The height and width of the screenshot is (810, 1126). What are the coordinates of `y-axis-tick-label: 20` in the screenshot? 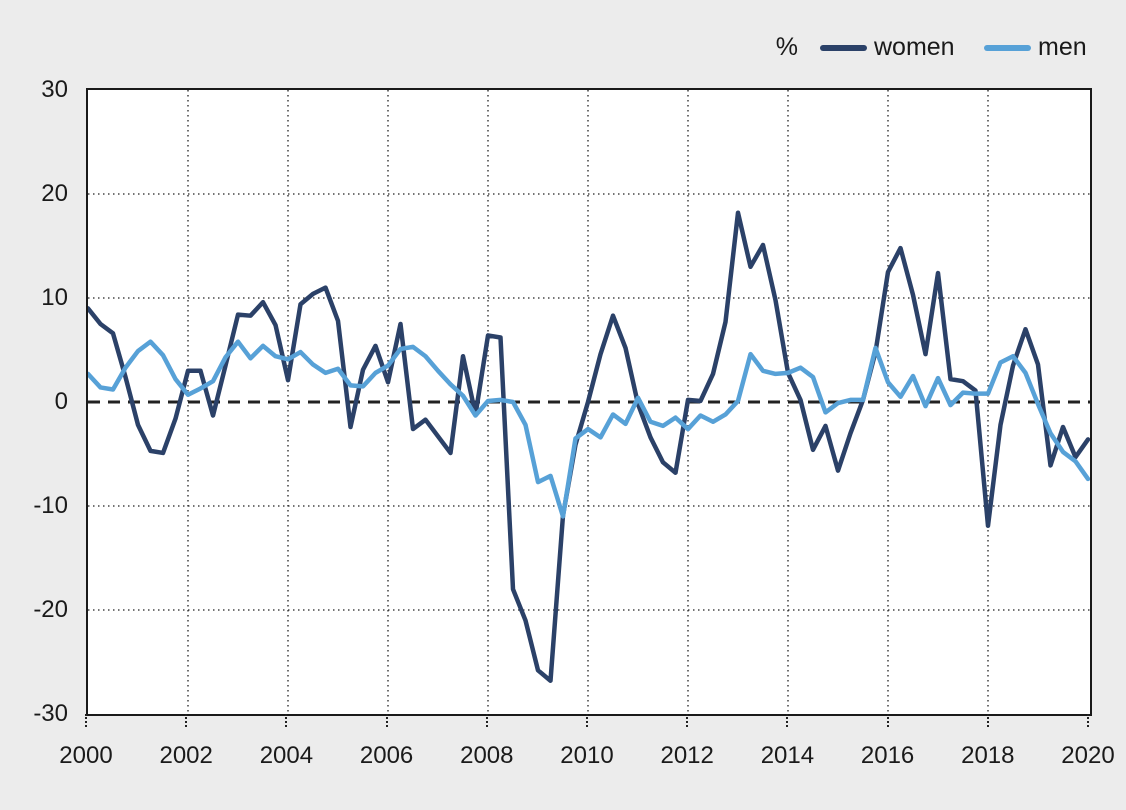 It's located at (54, 193).